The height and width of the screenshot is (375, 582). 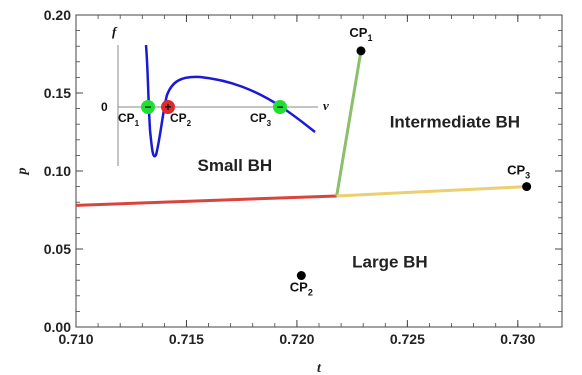 I want to click on inset-marker-label: CP1, so click(x=129, y=119).